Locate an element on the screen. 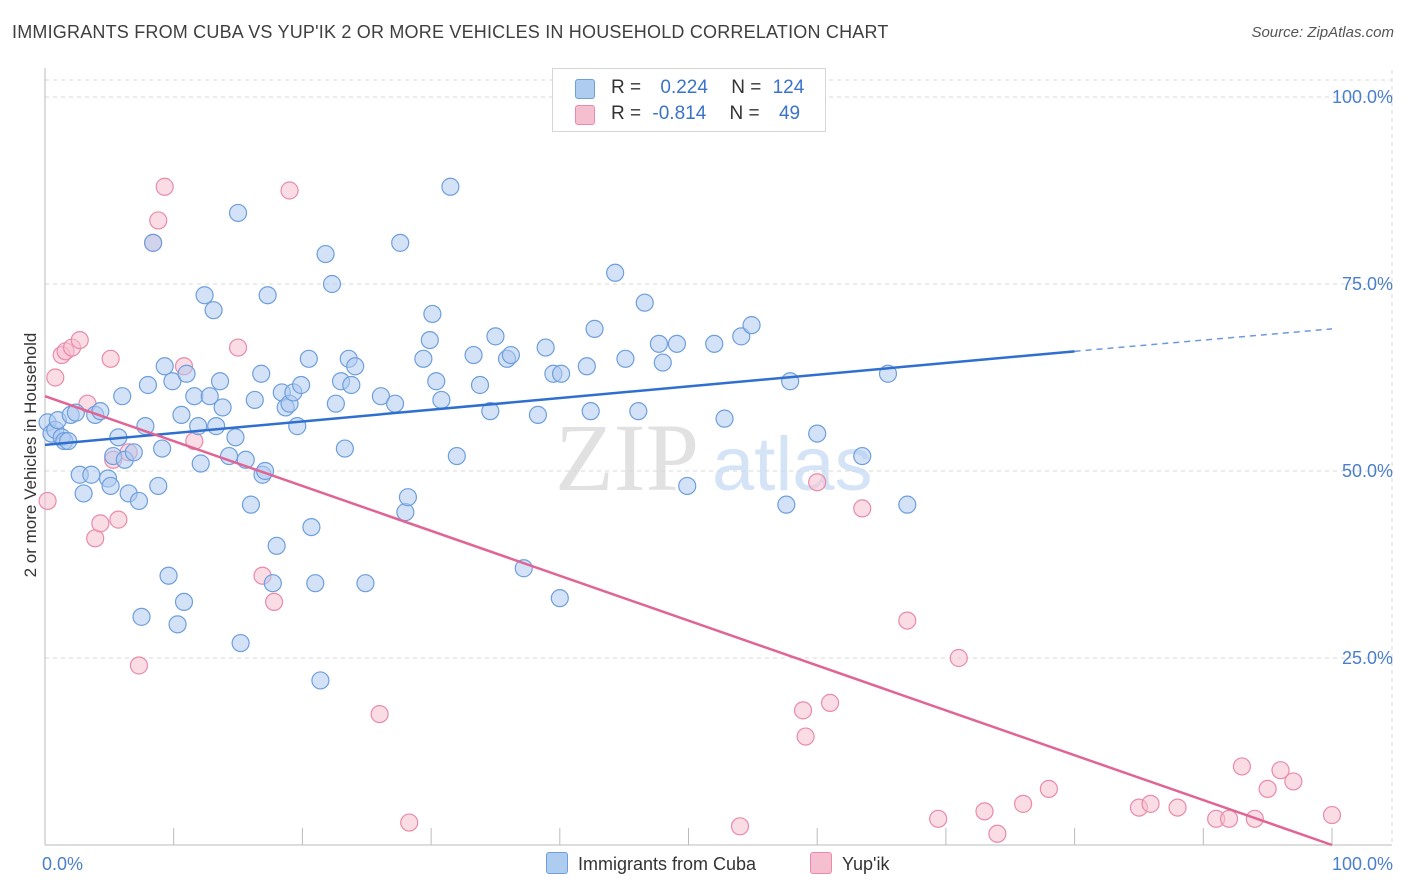 Image resolution: width=1406 pixels, height=892 pixels. trend-line-cuba-extension is located at coordinates (1203, 340).